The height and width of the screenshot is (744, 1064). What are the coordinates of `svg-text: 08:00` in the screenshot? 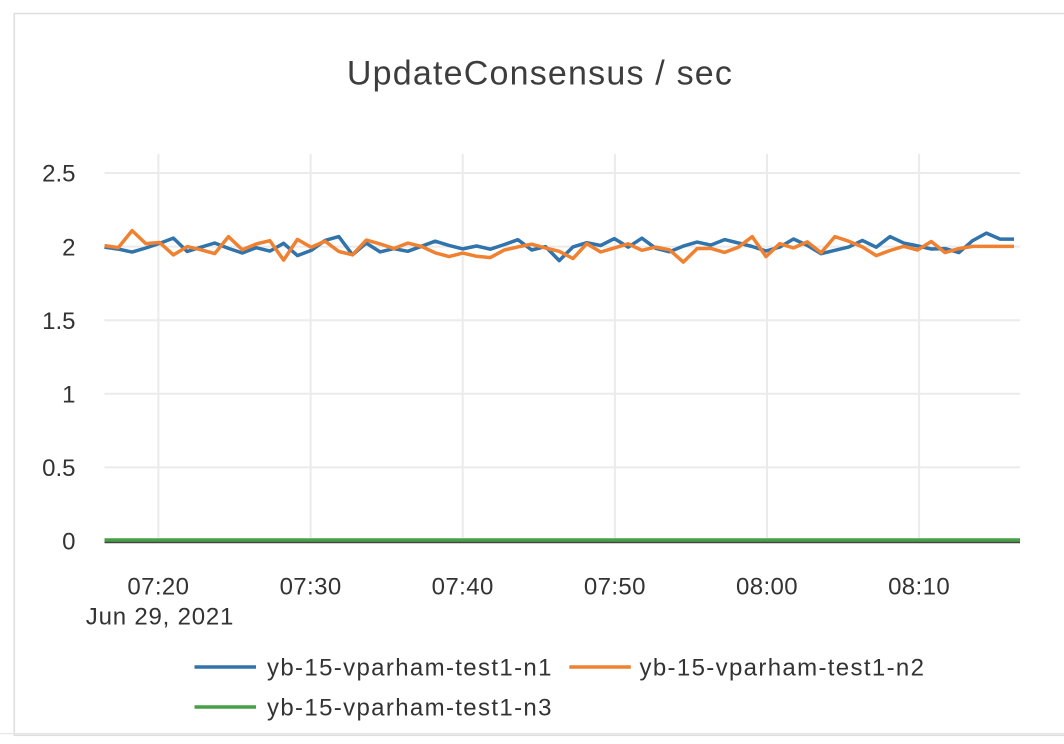 It's located at (767, 587).